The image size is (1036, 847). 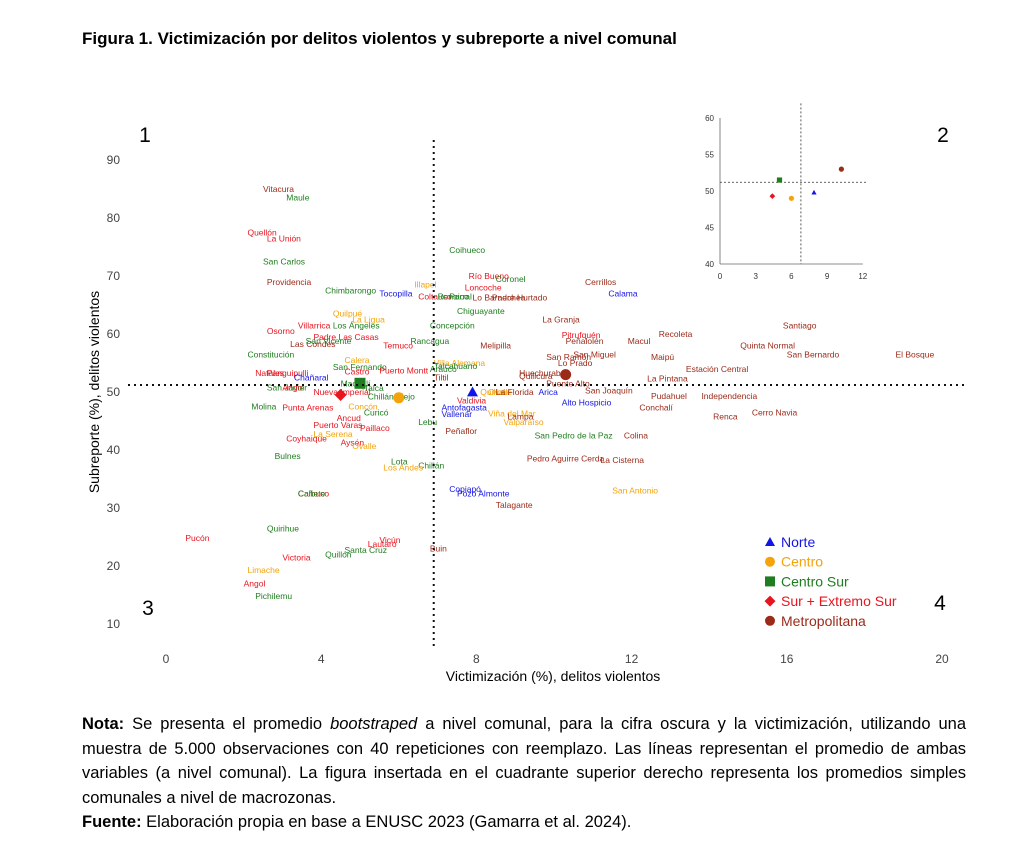 I want to click on commune-label: Pitrufquén, so click(x=581, y=335).